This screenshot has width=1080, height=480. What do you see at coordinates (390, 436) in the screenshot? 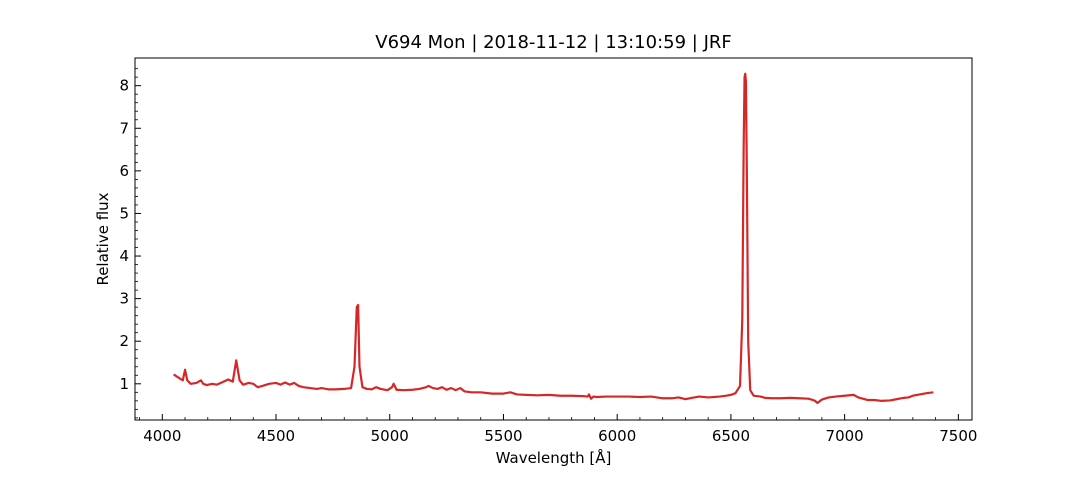
I see `x-tick-label: 5000` at bounding box center [390, 436].